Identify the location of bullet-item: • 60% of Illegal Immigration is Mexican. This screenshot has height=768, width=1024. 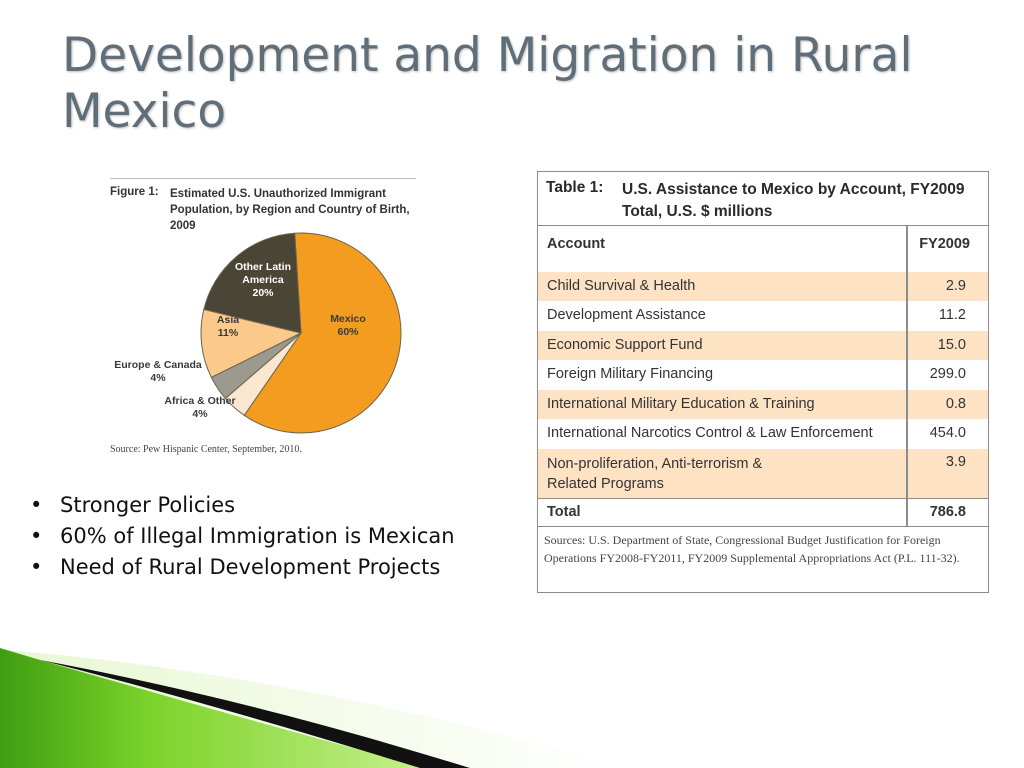
(242, 536).